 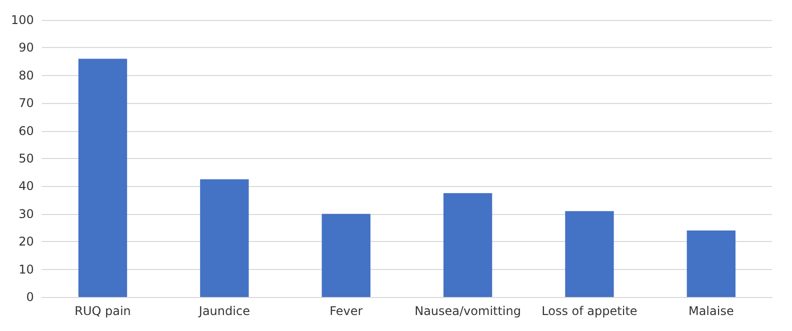 What do you see at coordinates (26, 131) in the screenshot?
I see `y-tick-label: 60` at bounding box center [26, 131].